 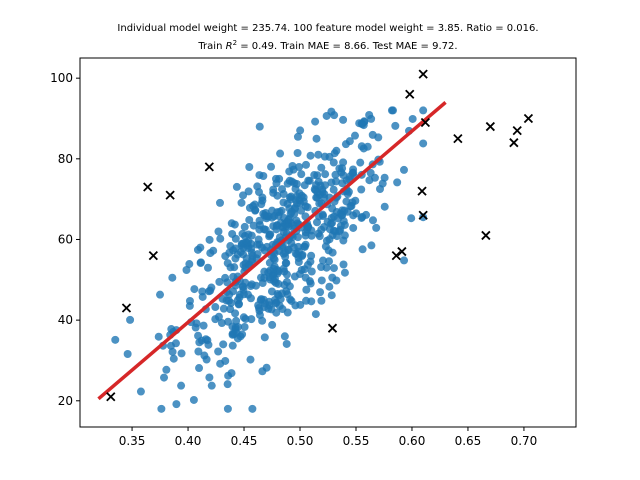 I want to click on x-tick-label: 0.40, so click(x=188, y=441).